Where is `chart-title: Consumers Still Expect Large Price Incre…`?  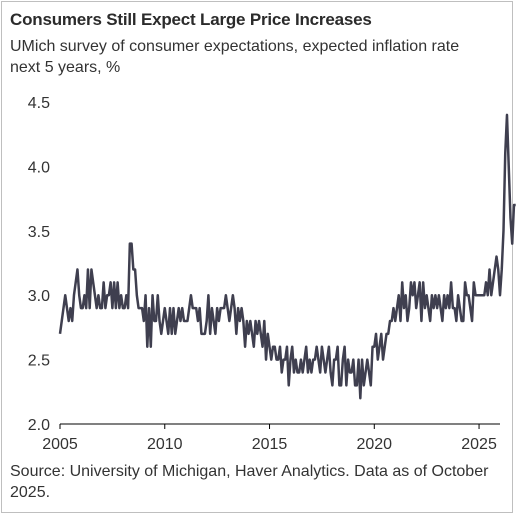
chart-title: Consumers Still Expect Large Price Incre… is located at coordinates (191, 19).